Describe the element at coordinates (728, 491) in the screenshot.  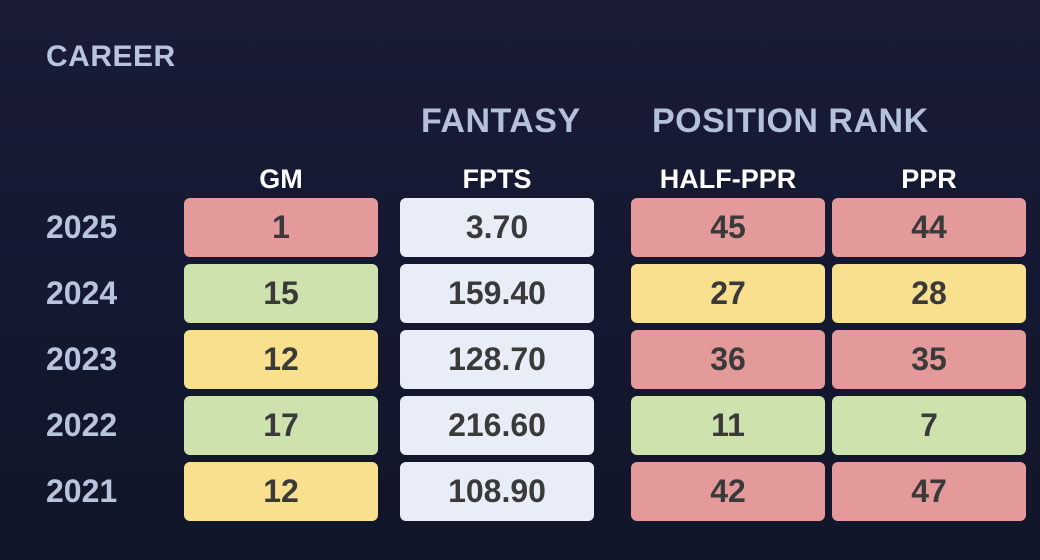
I see `half-ppr-cell: 42` at that location.